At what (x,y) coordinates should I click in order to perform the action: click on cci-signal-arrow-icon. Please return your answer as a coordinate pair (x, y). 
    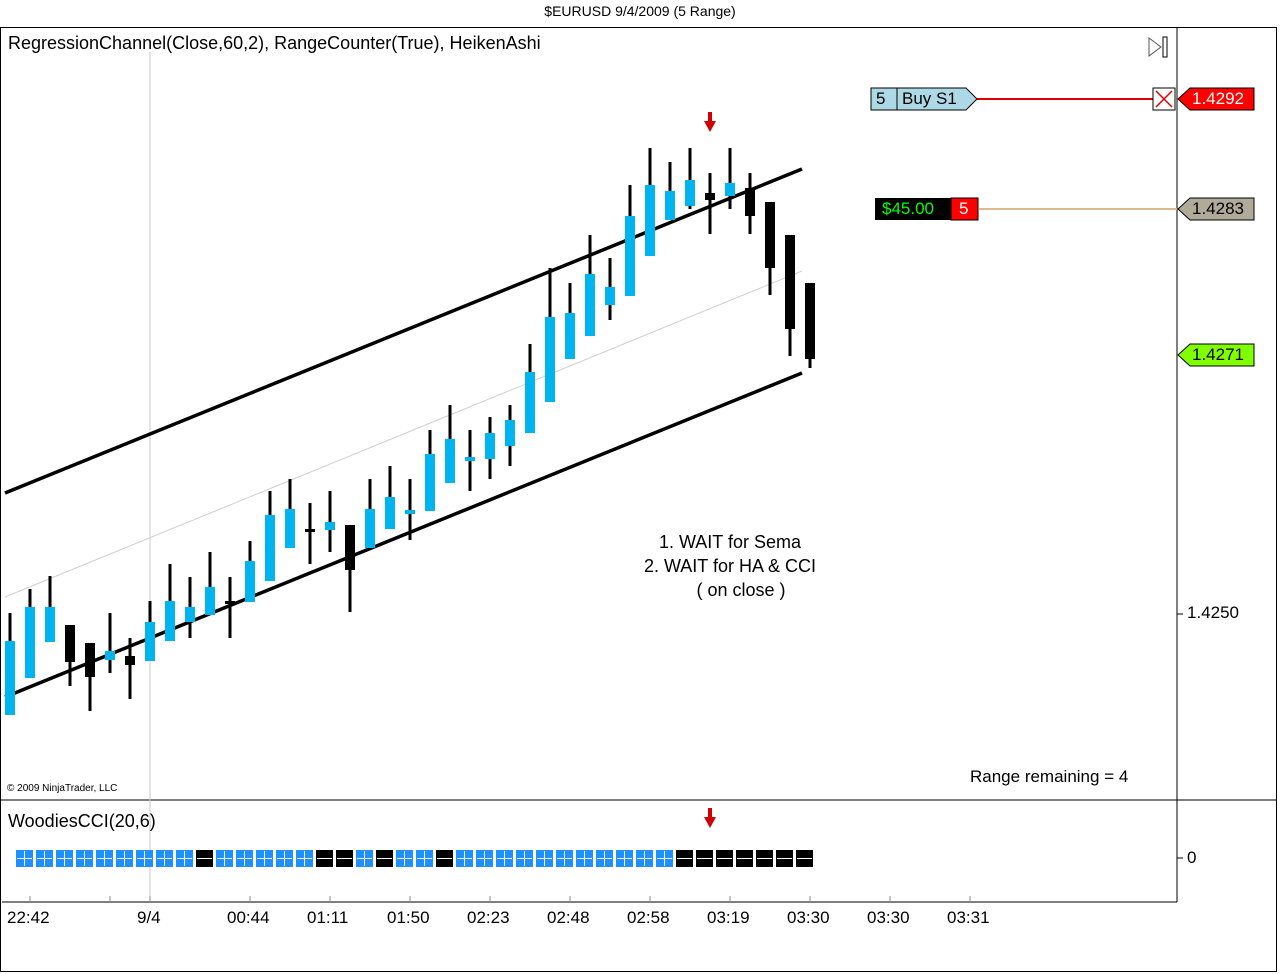
    Looking at the image, I should click on (710, 818).